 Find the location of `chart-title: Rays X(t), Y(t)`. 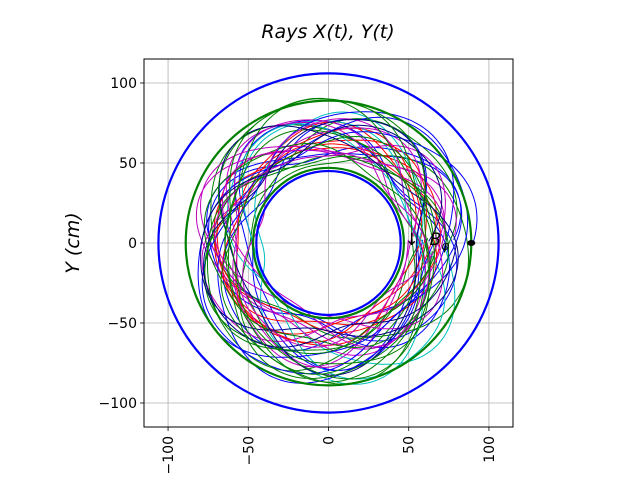

chart-title: Rays X(t), Y(t) is located at coordinates (327, 32).